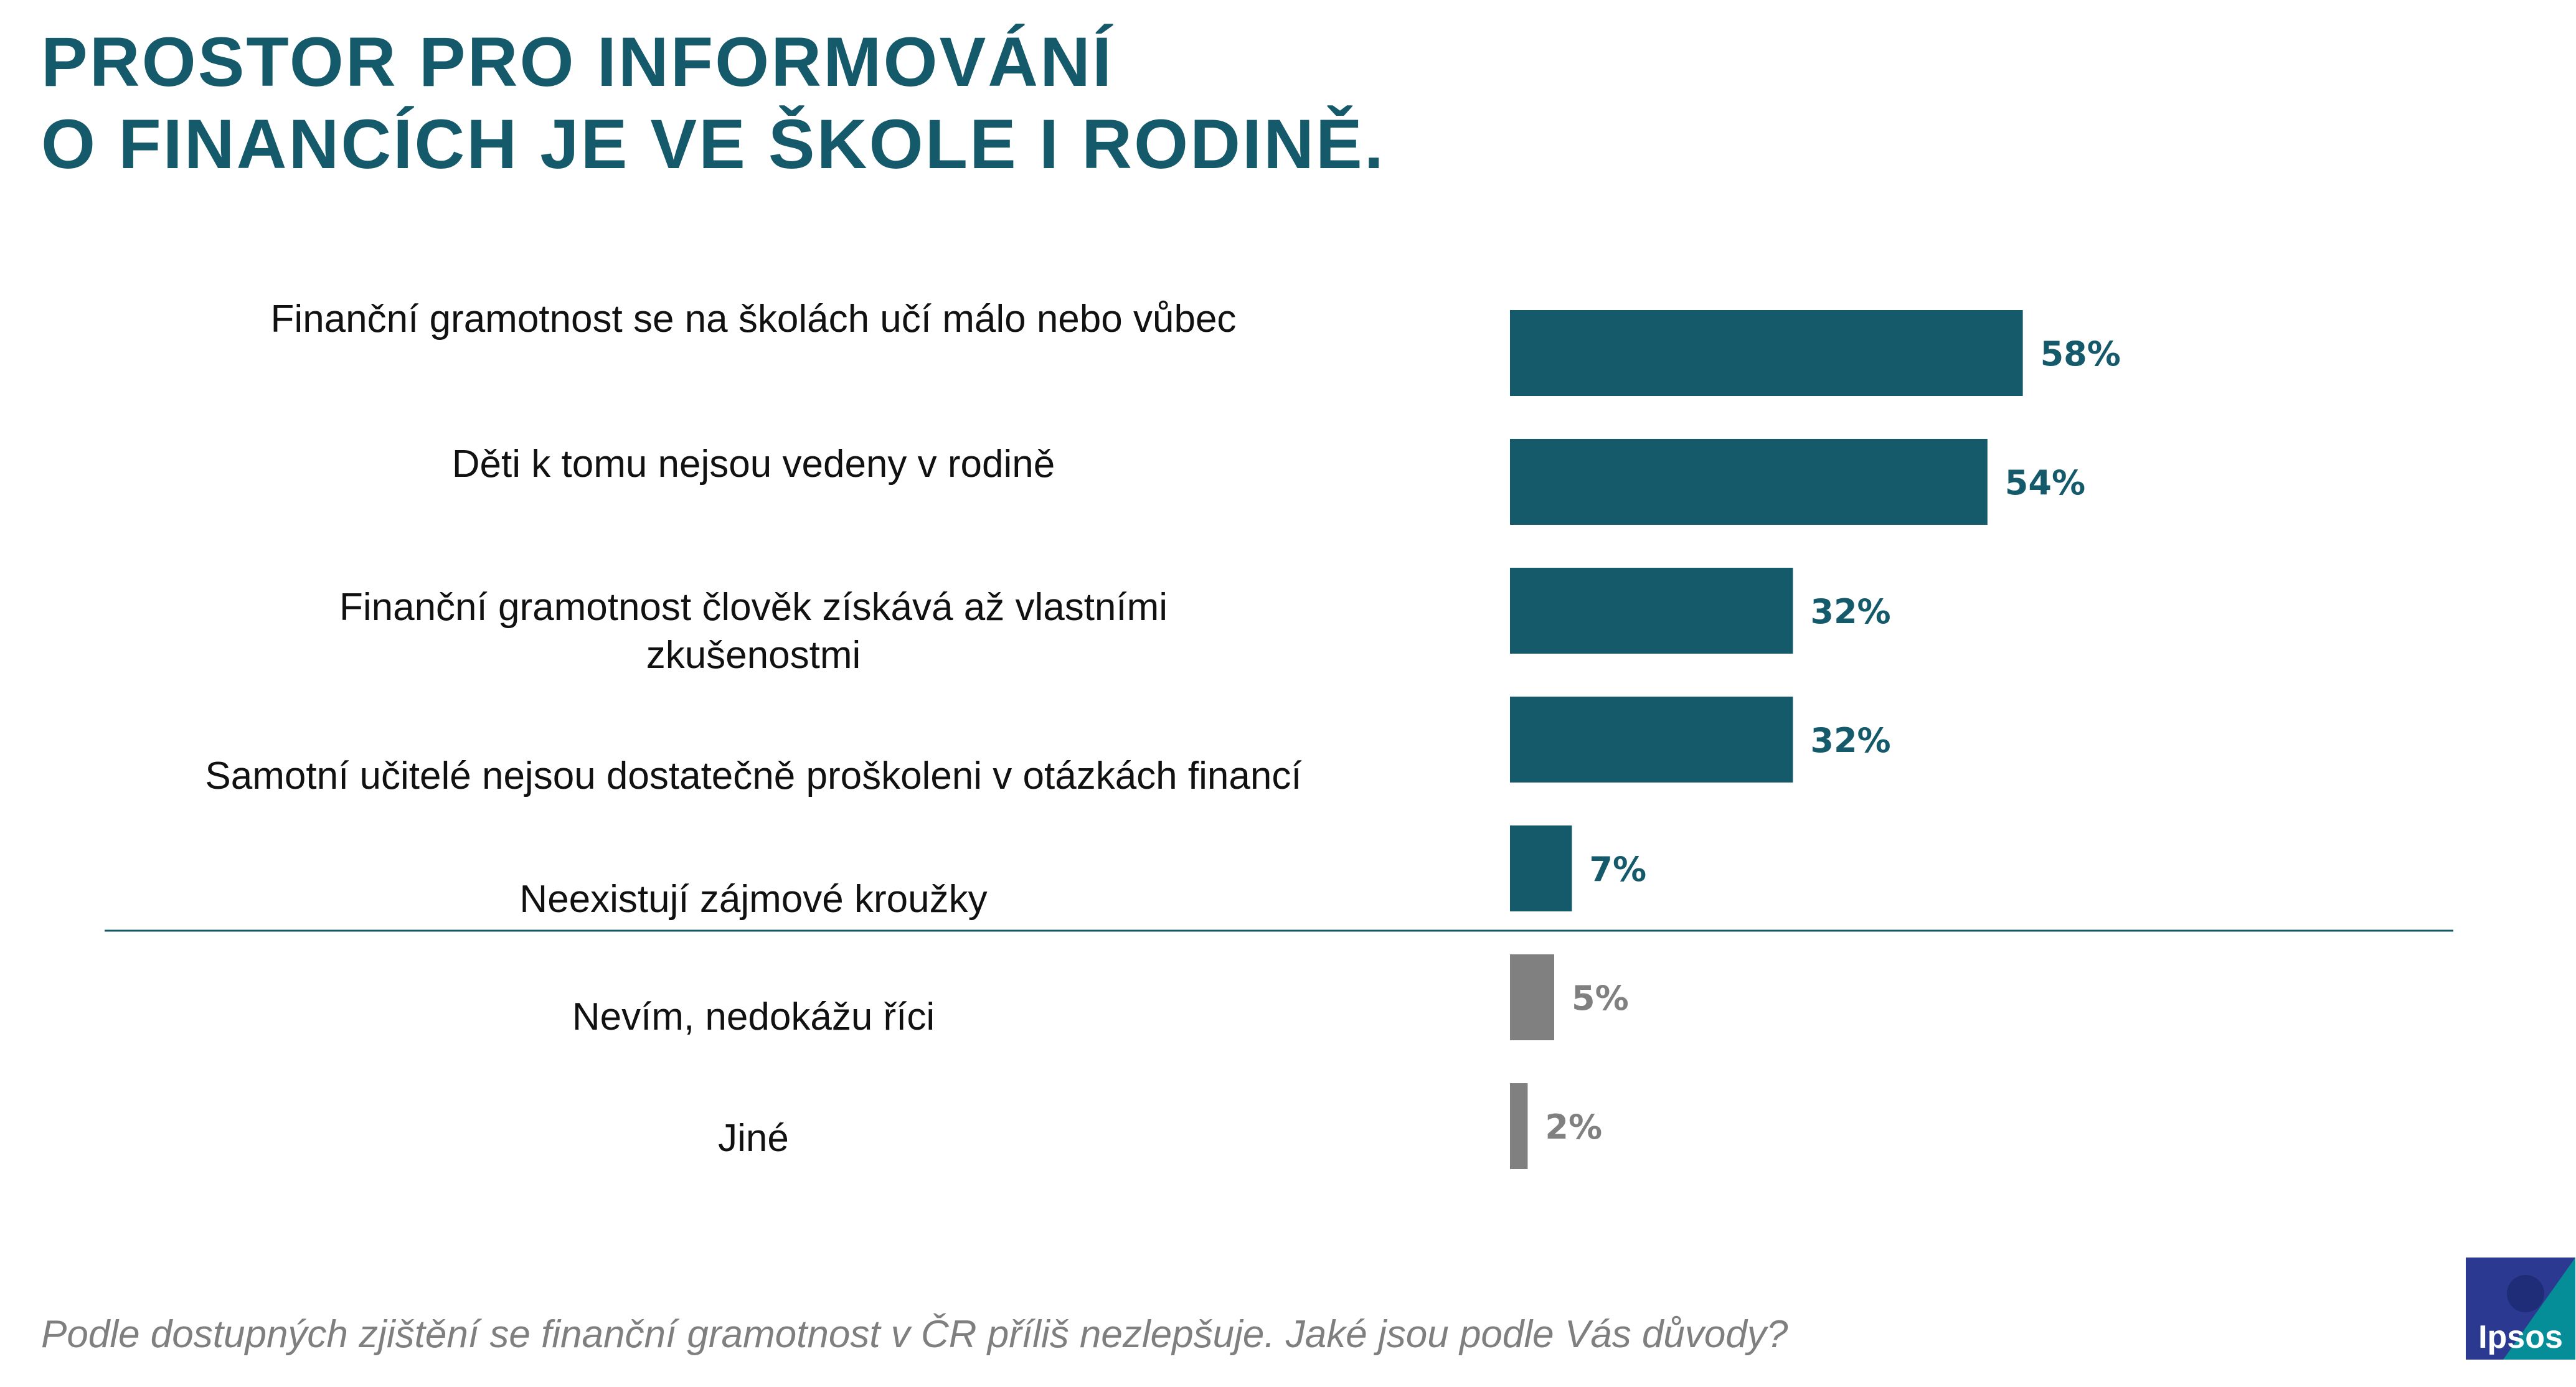 This screenshot has height=1387, width=2576. Describe the element at coordinates (2520, 1309) in the screenshot. I see `ipsos-logo: Ipsos` at that location.